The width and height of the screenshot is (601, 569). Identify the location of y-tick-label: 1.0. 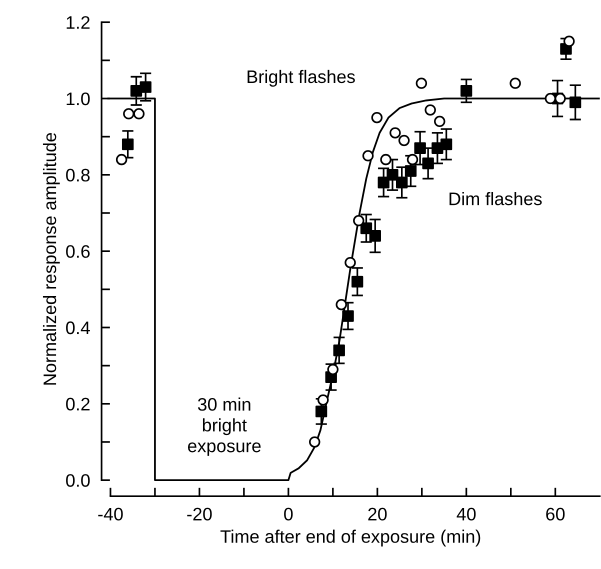
(78, 99).